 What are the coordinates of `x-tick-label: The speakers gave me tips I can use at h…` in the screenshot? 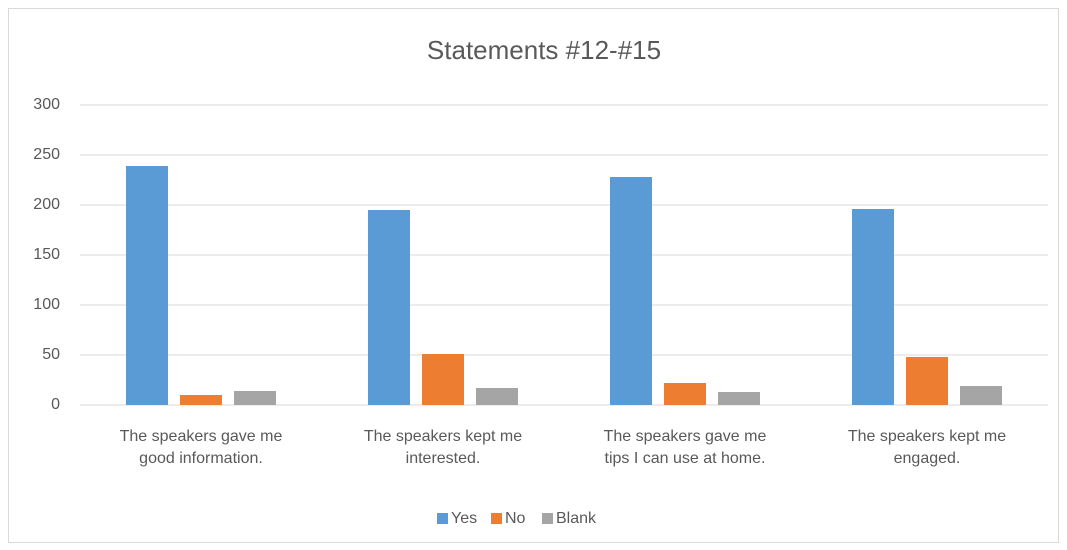 It's located at (685, 447).